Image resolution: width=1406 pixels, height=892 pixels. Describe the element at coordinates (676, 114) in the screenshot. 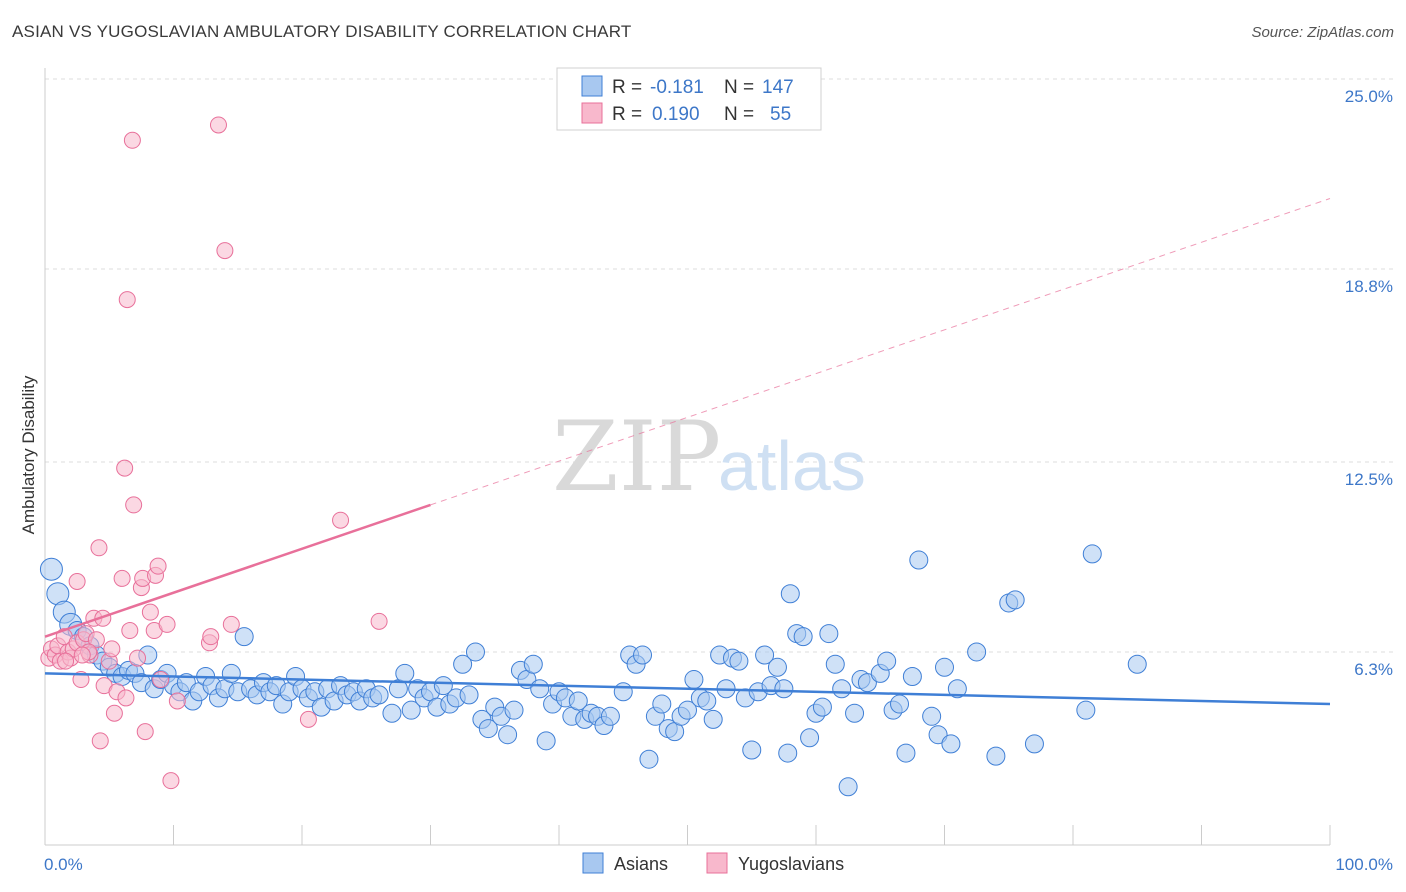

I see `legend-r-value-yugoslavians: 0.190` at that location.